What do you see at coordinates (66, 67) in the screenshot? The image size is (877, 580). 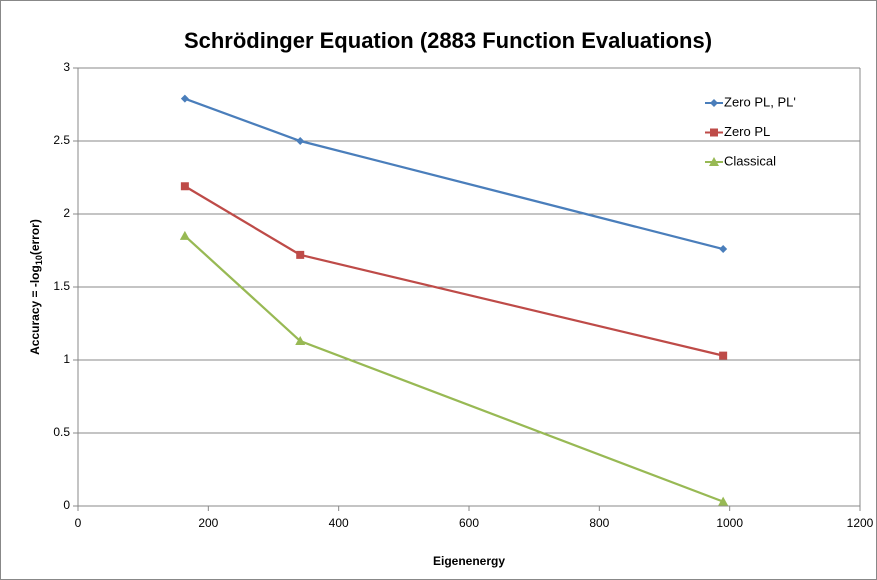 I see `y-tick-label: 3` at bounding box center [66, 67].